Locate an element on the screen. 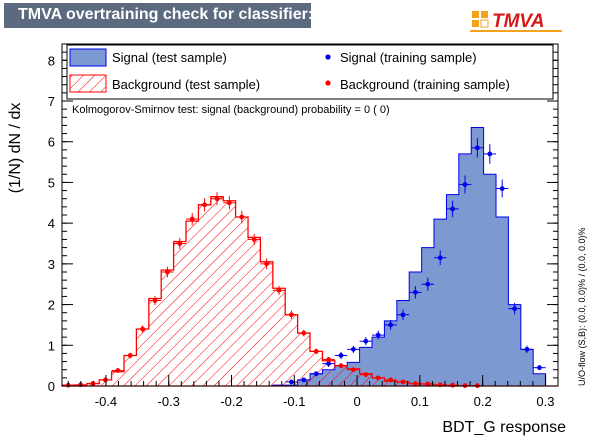 The image size is (596, 440). y-tick-label: 6 is located at coordinates (51, 142).